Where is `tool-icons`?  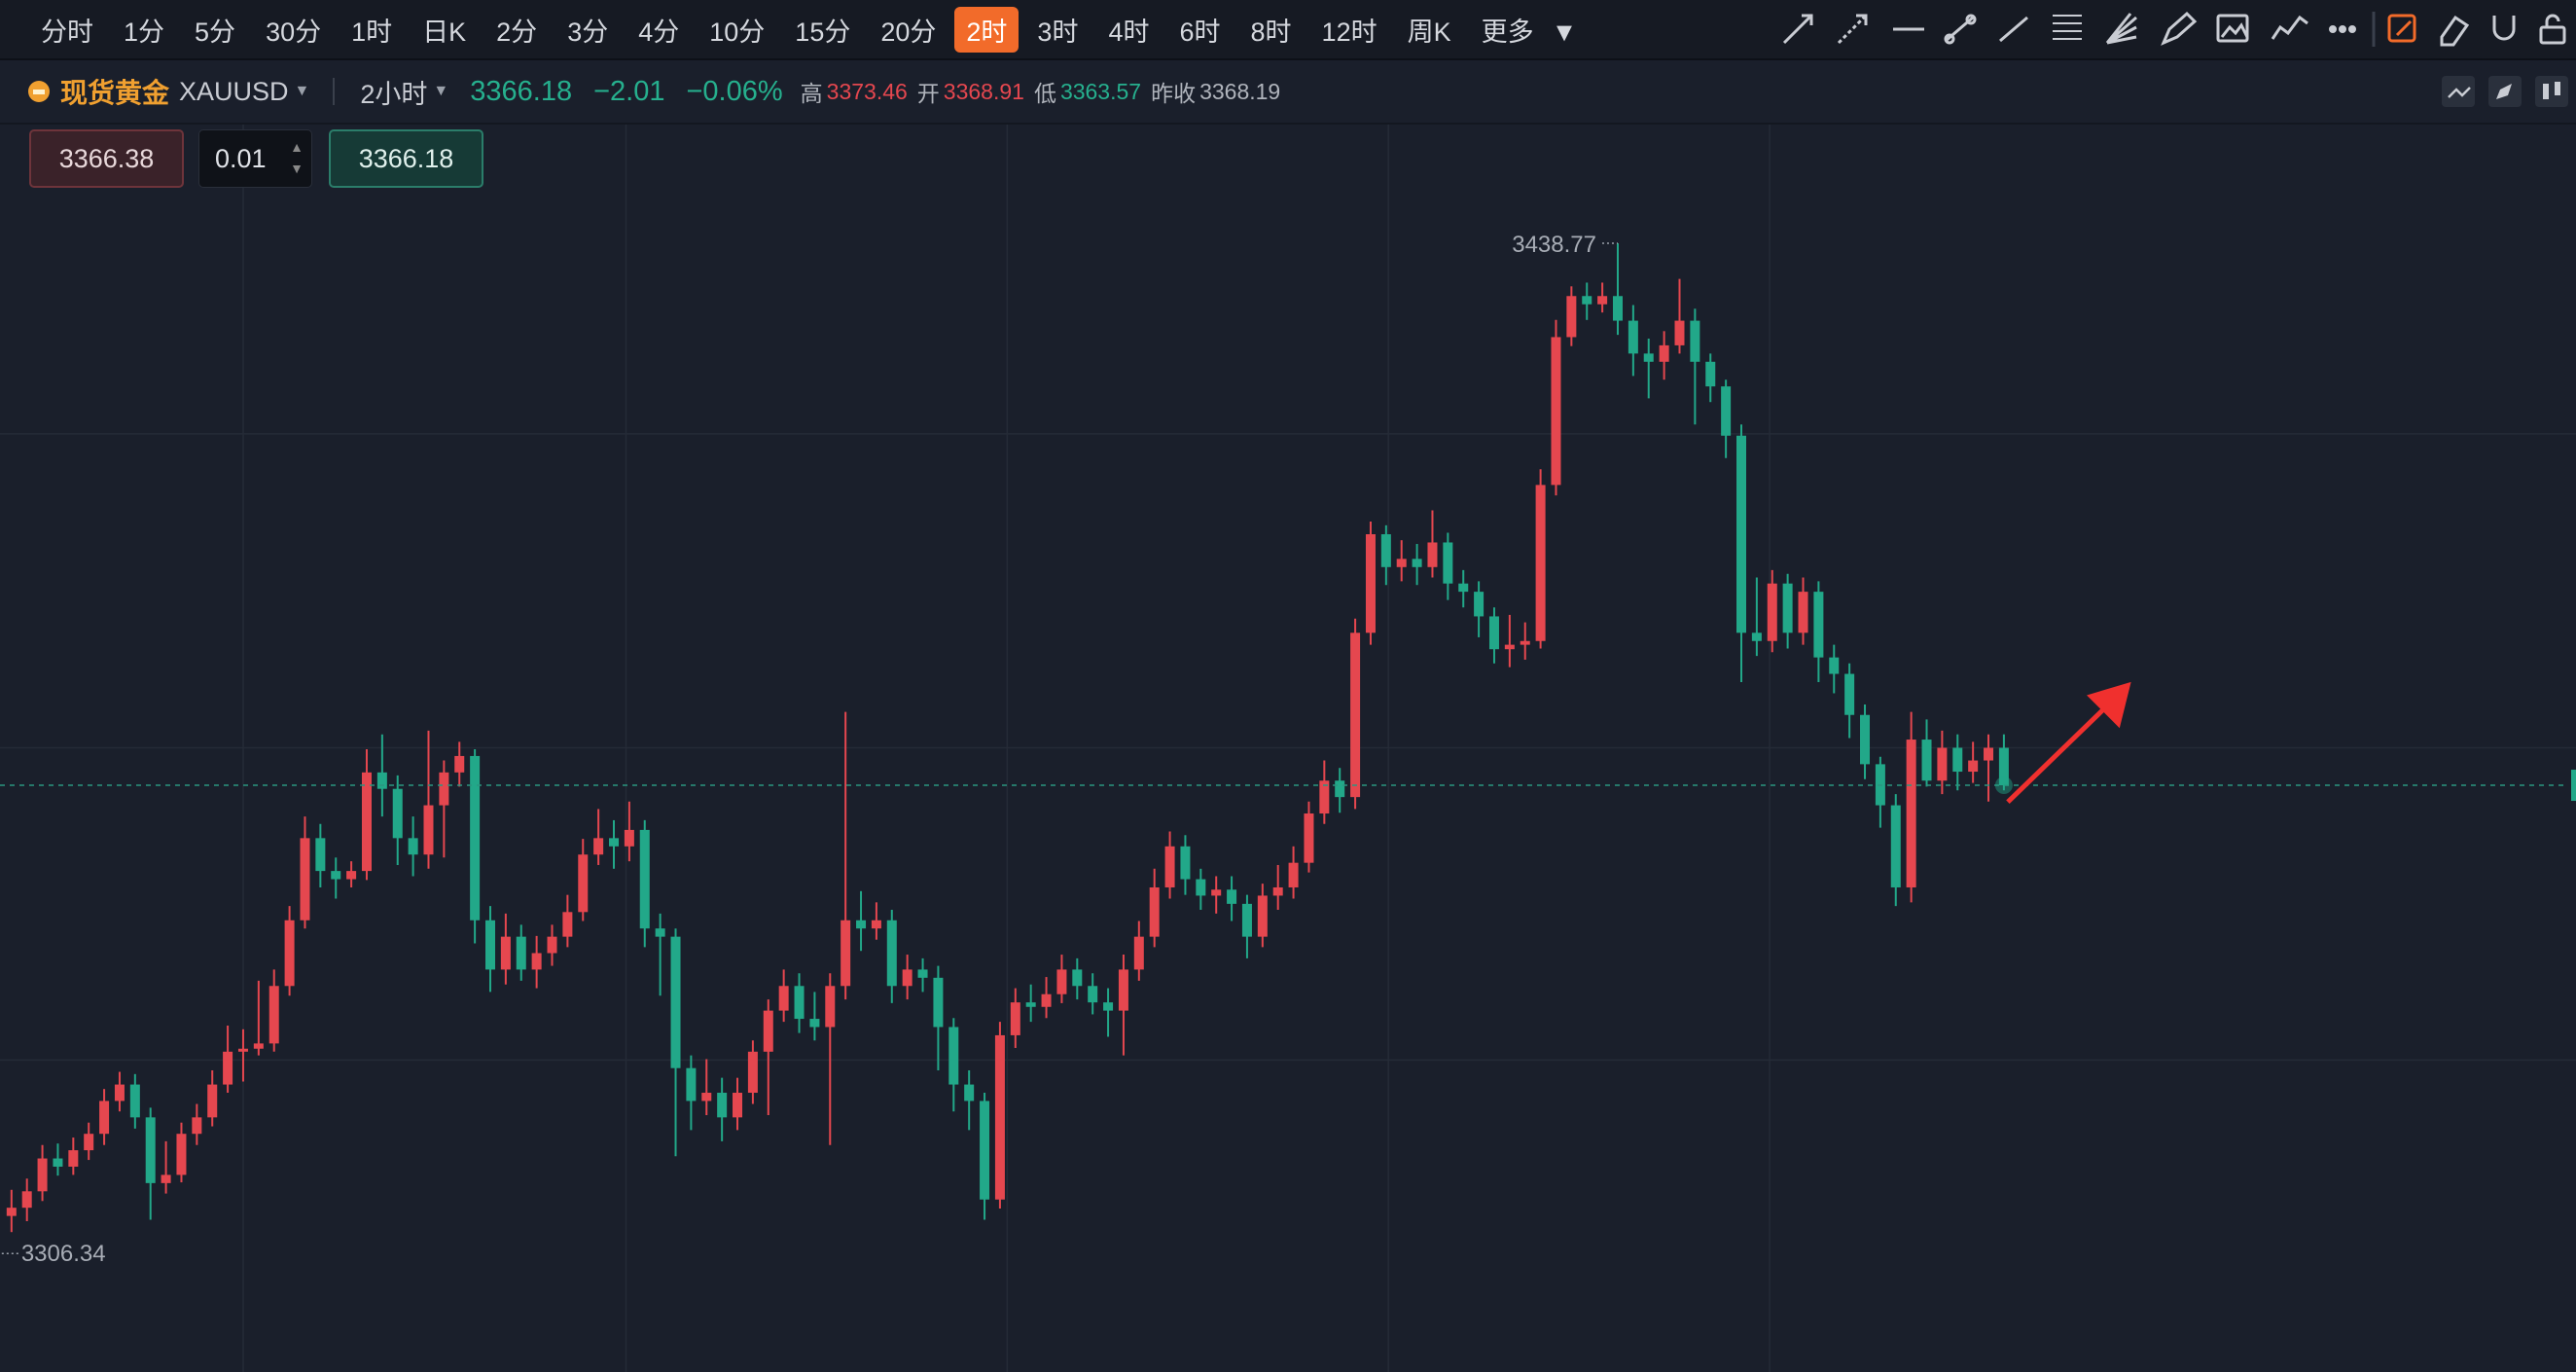
tool-icons is located at coordinates (2174, 29).